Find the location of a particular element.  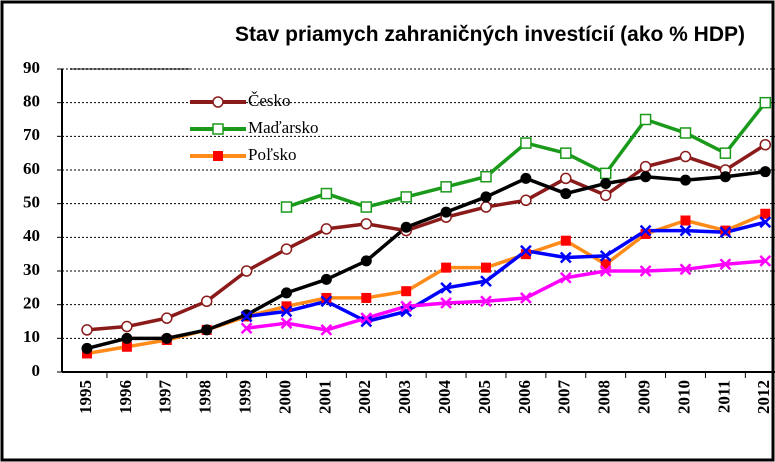

x-tick-label: 2003 is located at coordinates (404, 397).